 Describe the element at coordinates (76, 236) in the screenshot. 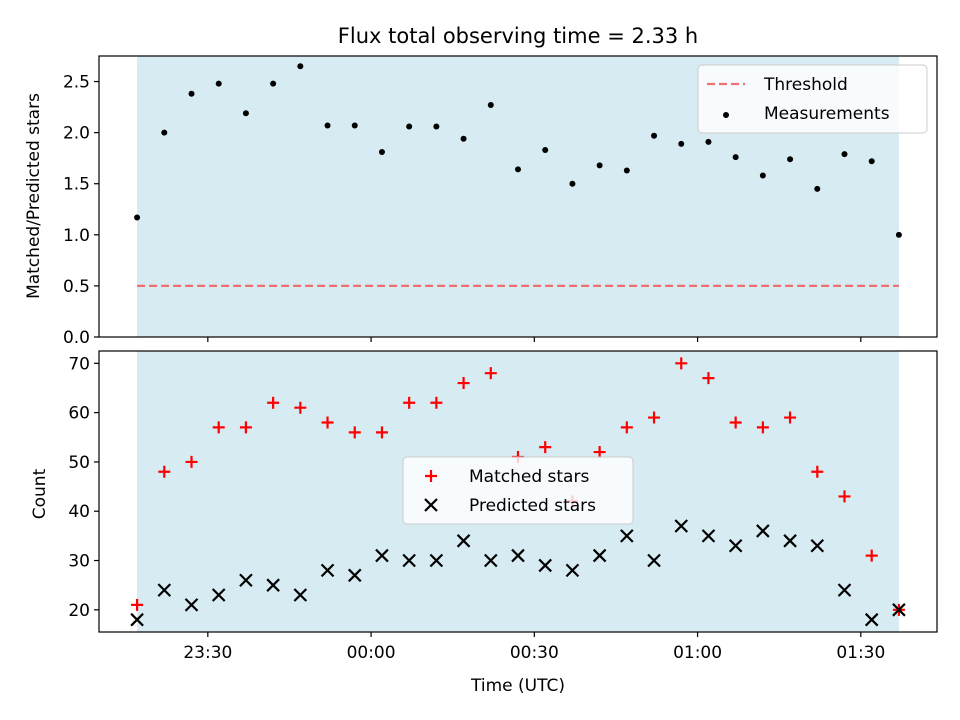

I see `top-y-tick-label: 1.0` at that location.